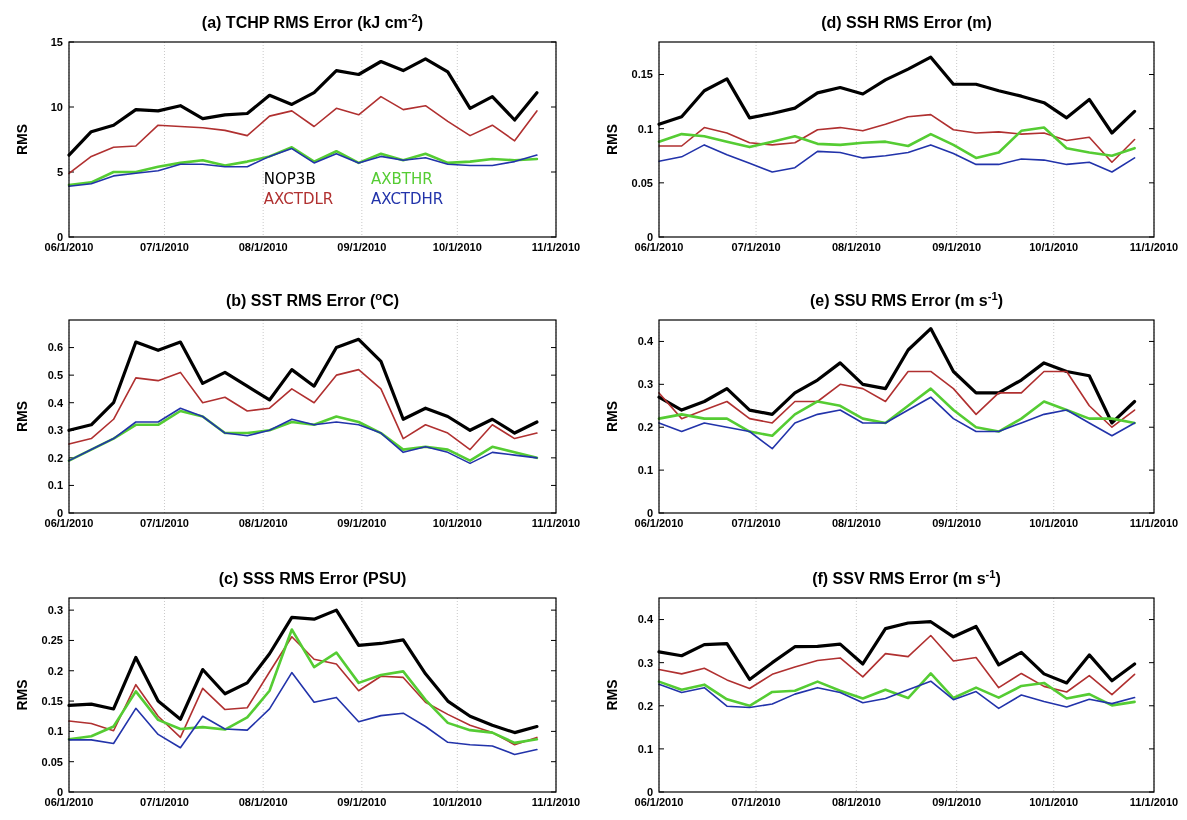 The image size is (1187, 820). I want to click on y-tick-label: 0.25, so click(52, 640).